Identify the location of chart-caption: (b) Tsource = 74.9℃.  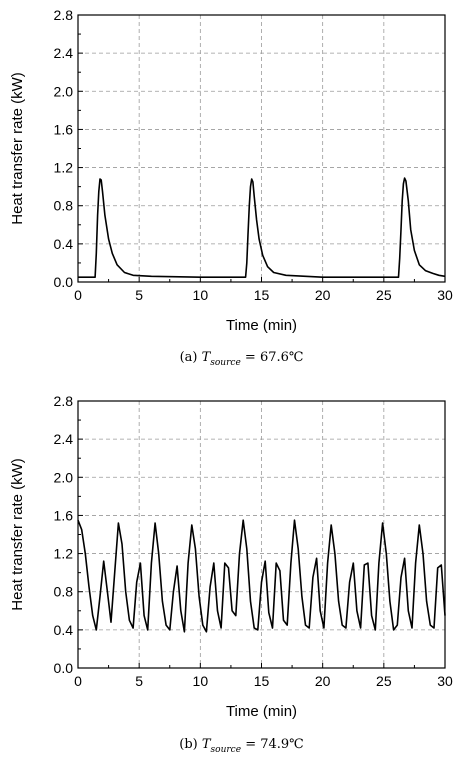
(241, 746).